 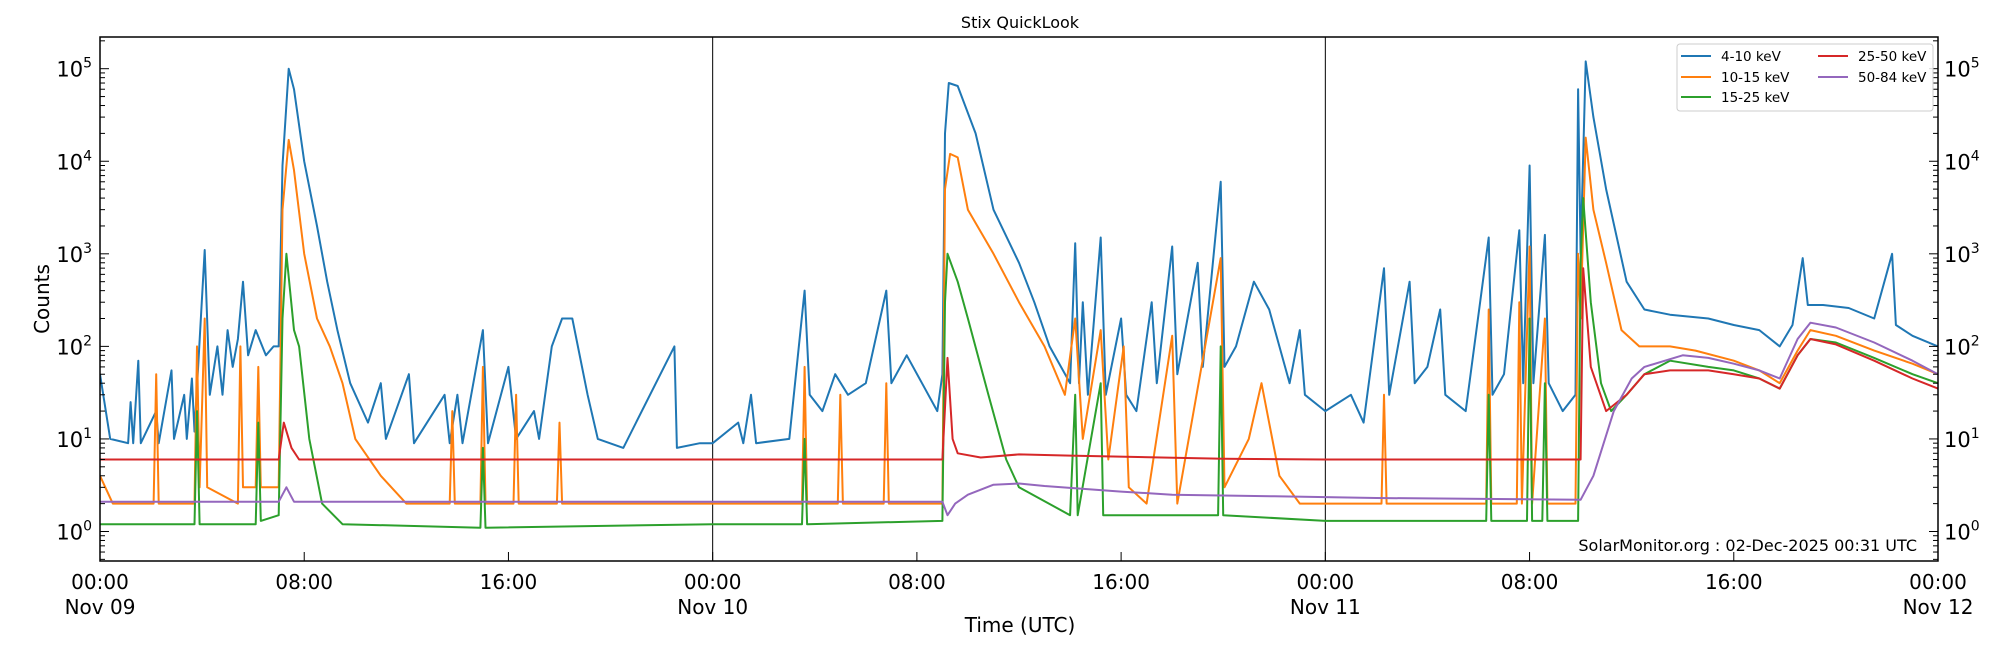 I want to click on y-tick-label-right: 100, so click(x=1962, y=531).